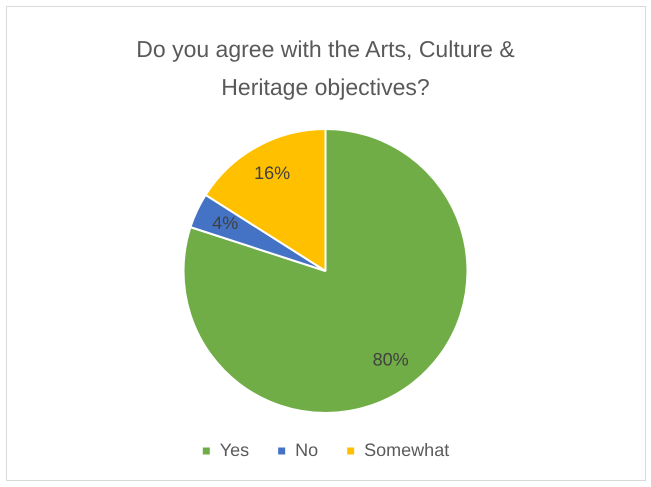 This screenshot has width=651, height=487. What do you see at coordinates (272, 172) in the screenshot?
I see `data-label: 16%` at bounding box center [272, 172].